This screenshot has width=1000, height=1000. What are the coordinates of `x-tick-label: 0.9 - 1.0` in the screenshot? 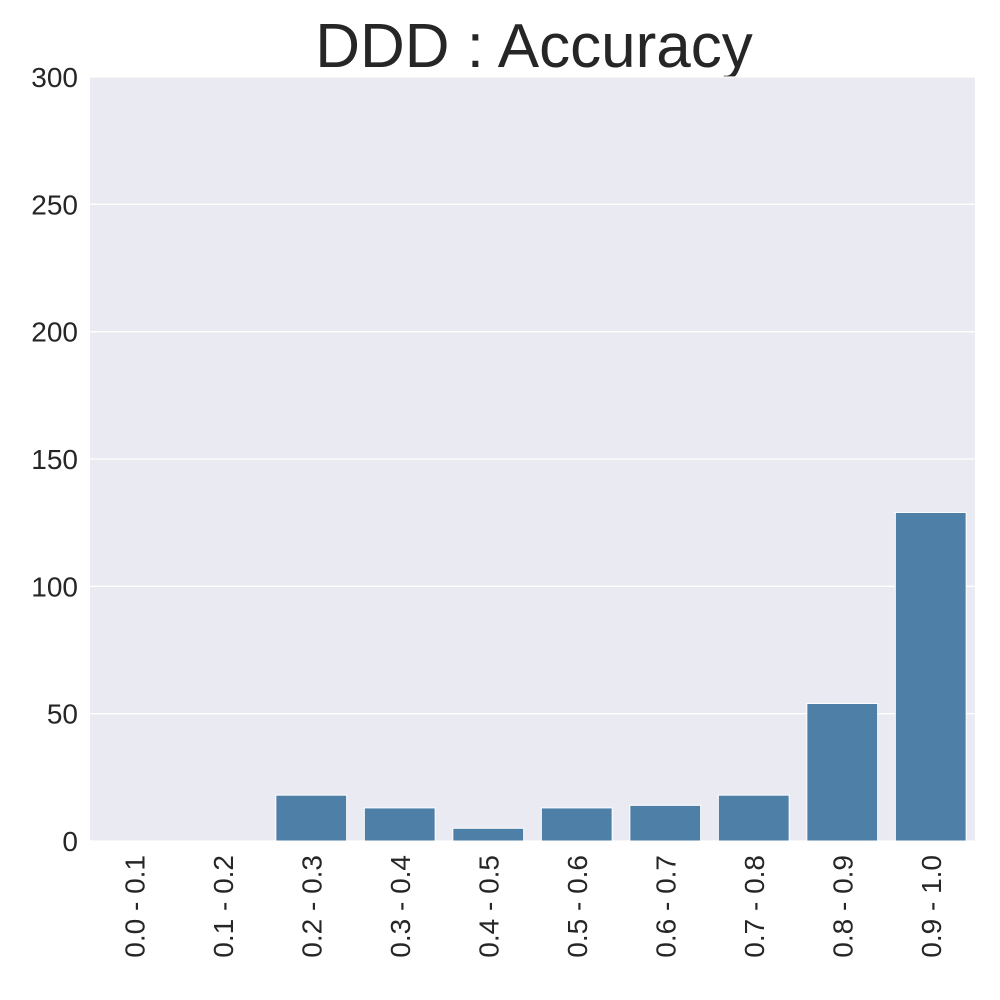 It's located at (931, 906).